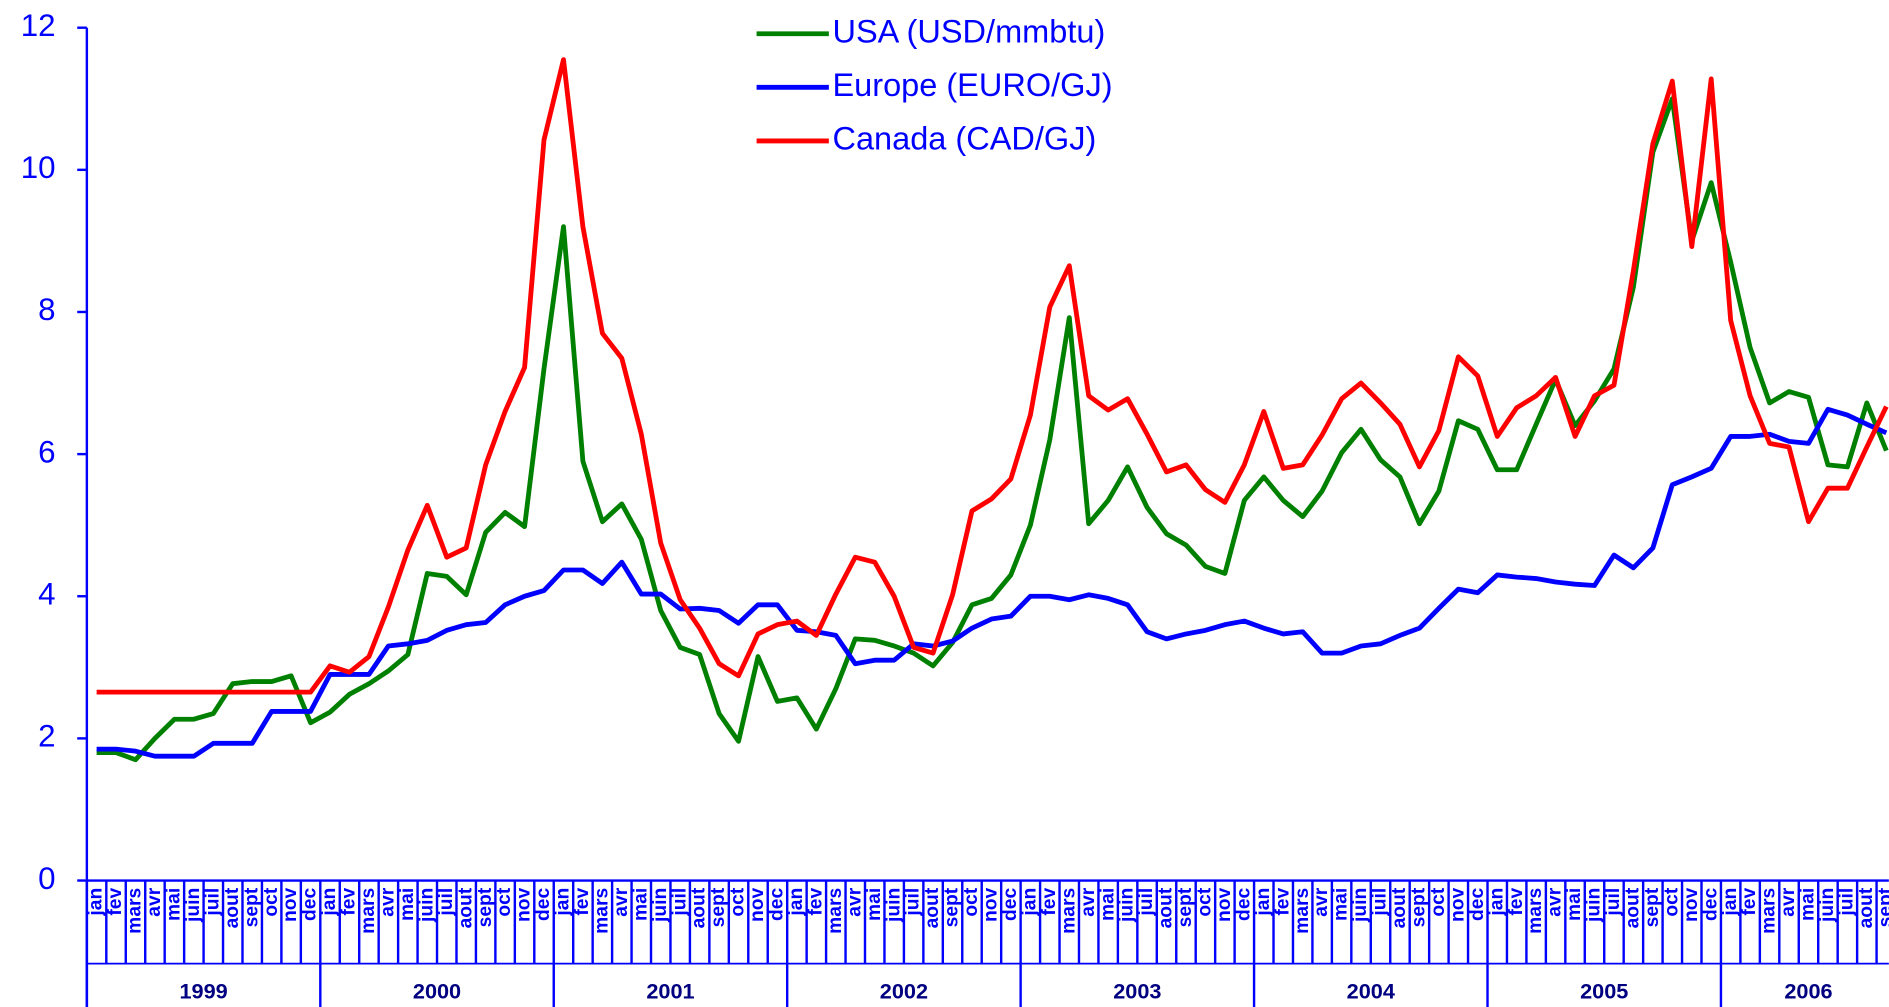 This screenshot has width=1889, height=1007. Describe the element at coordinates (670, 990) in the screenshot. I see `year-label: 2001` at that location.